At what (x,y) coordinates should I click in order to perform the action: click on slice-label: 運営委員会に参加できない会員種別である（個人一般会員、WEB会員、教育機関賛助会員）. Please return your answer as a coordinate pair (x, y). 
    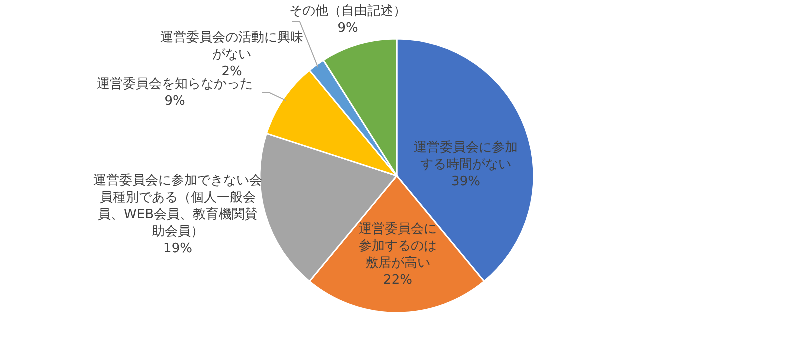
    Looking at the image, I should click on (178, 206).